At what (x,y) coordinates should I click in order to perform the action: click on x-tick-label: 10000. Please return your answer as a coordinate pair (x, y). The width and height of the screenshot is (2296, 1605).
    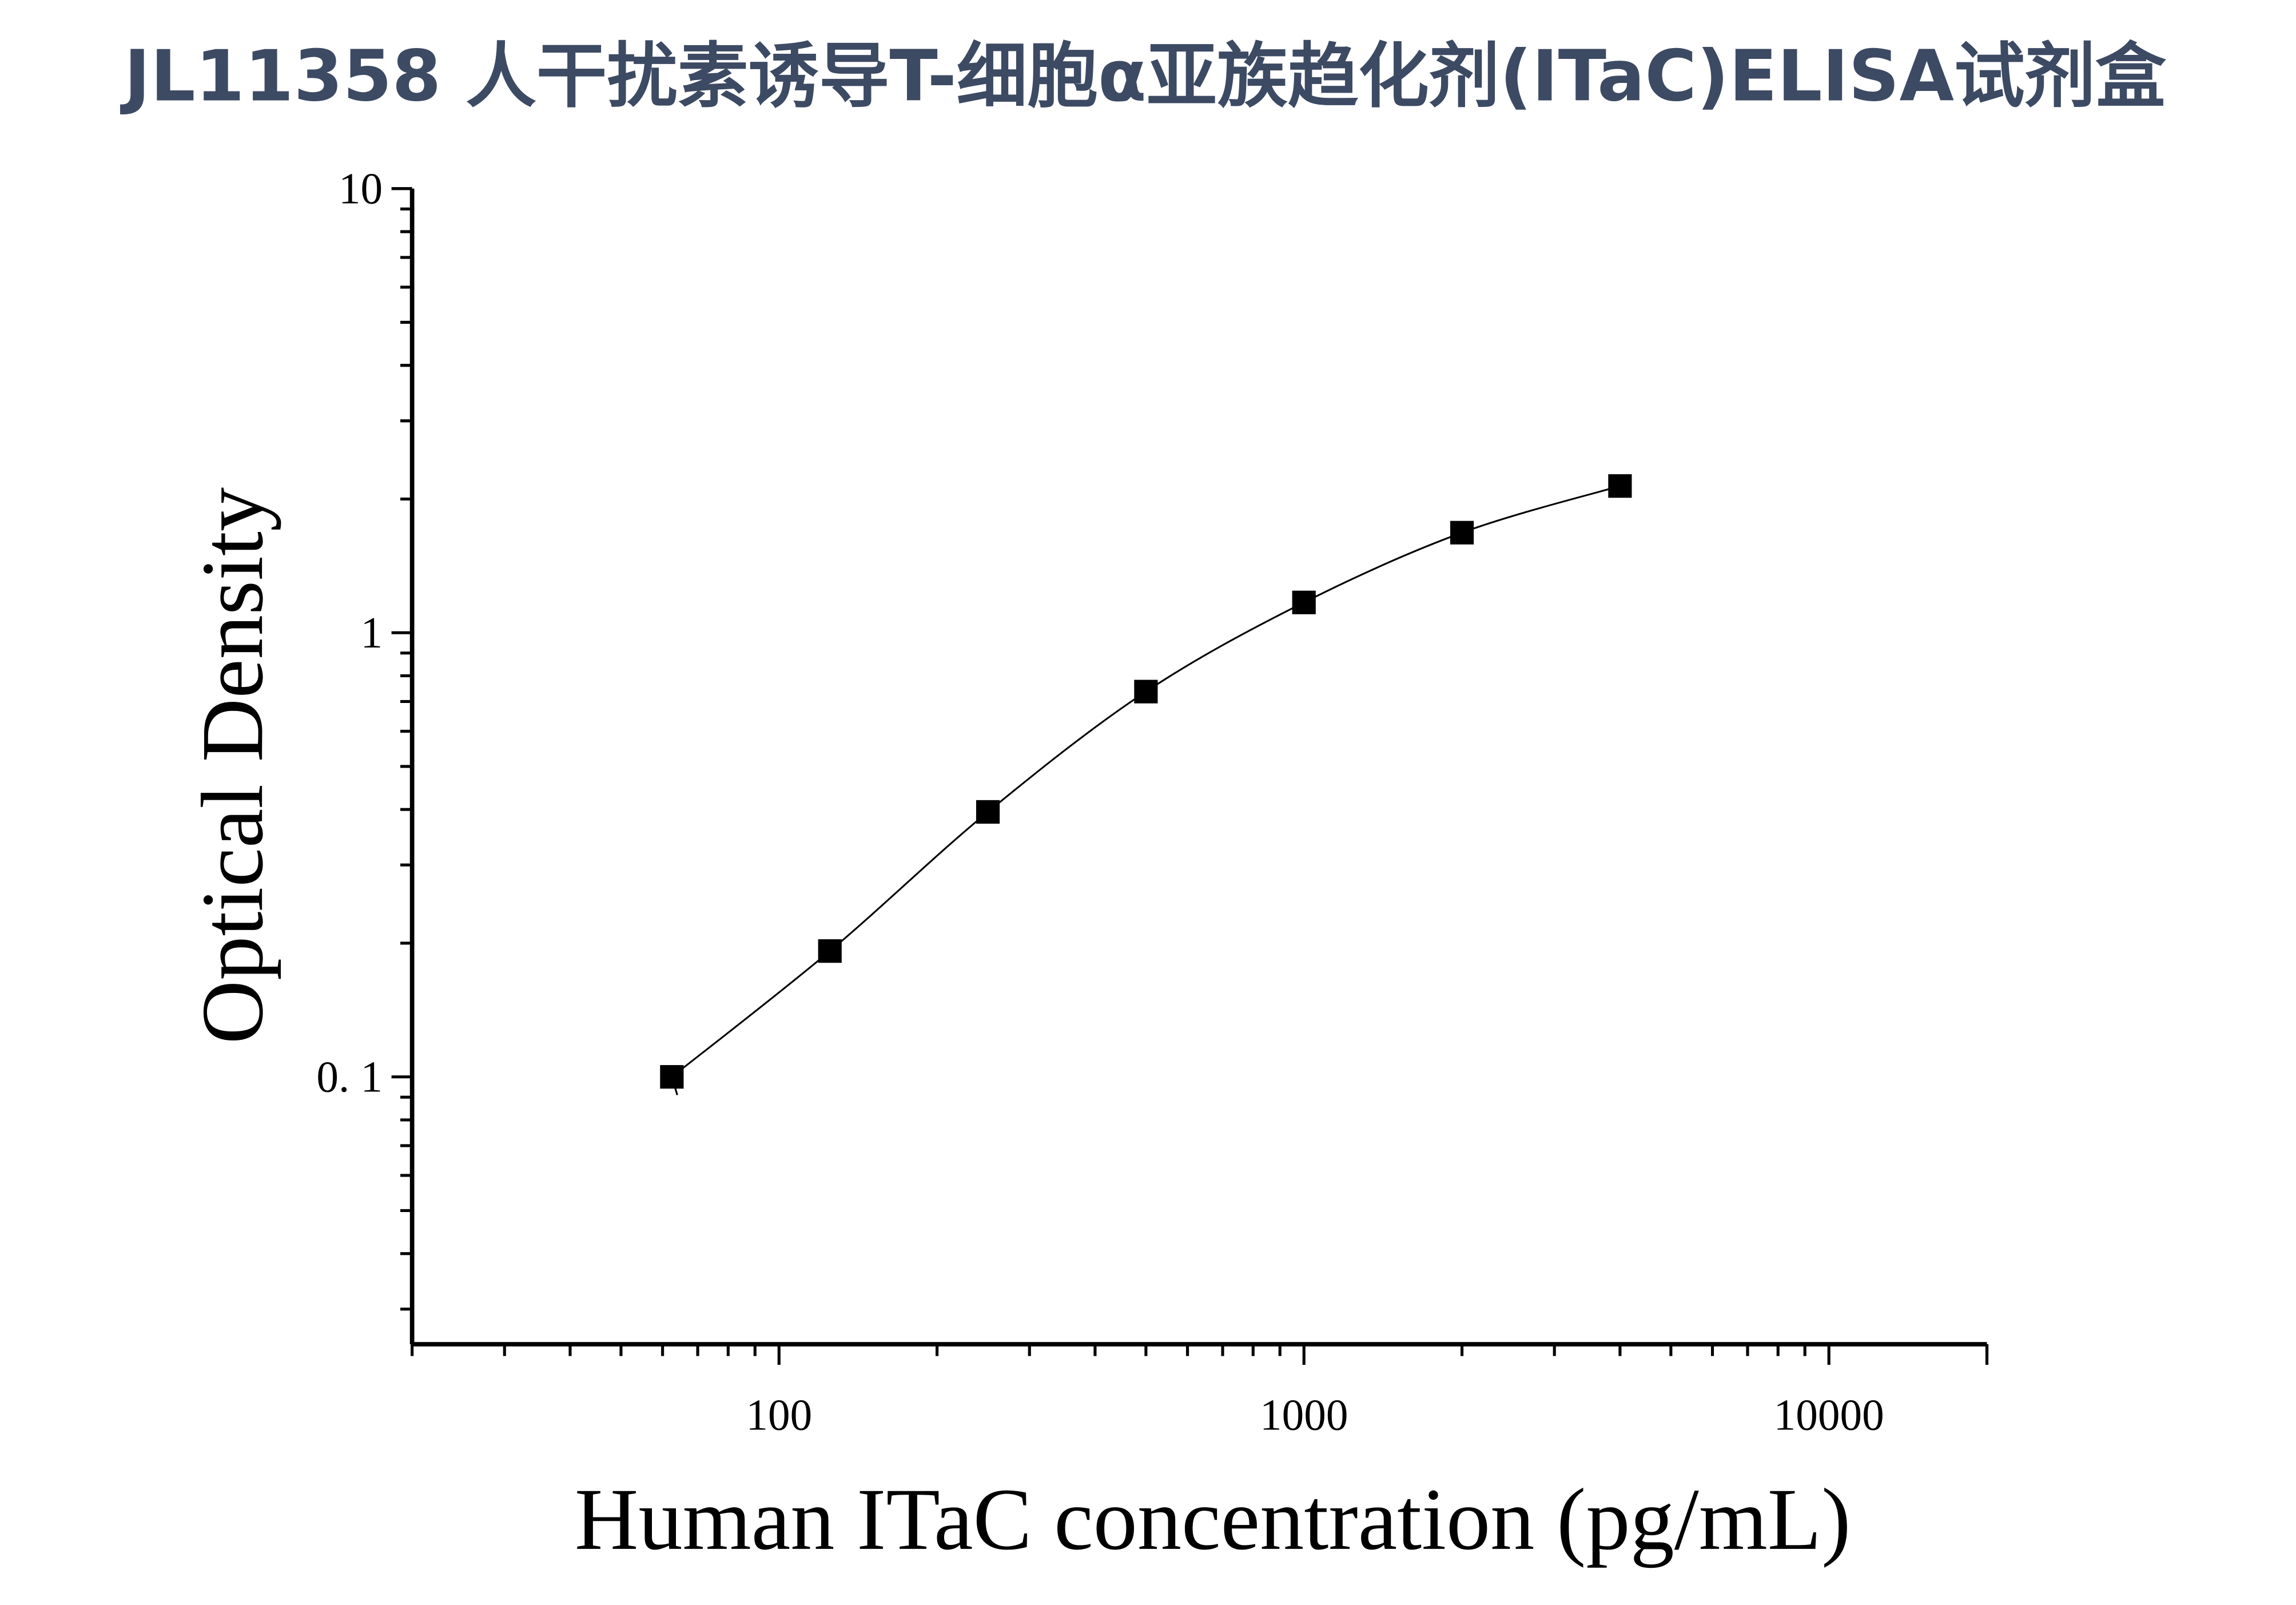
    Looking at the image, I should click on (1829, 1414).